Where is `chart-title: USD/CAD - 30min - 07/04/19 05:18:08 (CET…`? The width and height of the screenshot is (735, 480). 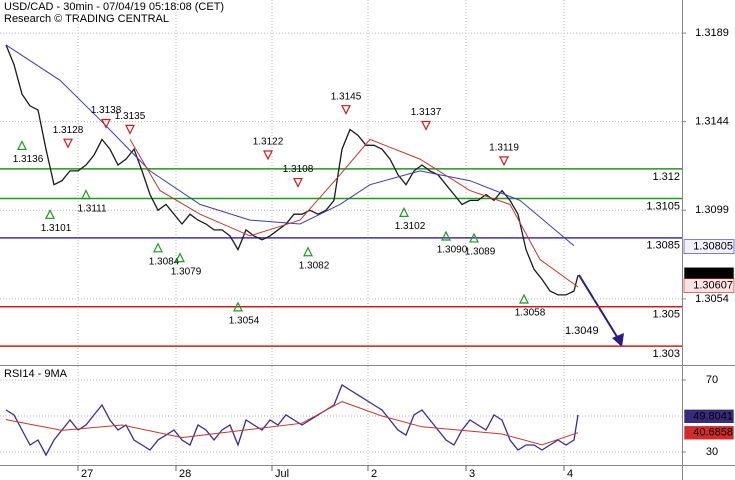
chart-title: USD/CAD - 30min - 07/04/19 05:18:08 (CET… is located at coordinates (114, 7).